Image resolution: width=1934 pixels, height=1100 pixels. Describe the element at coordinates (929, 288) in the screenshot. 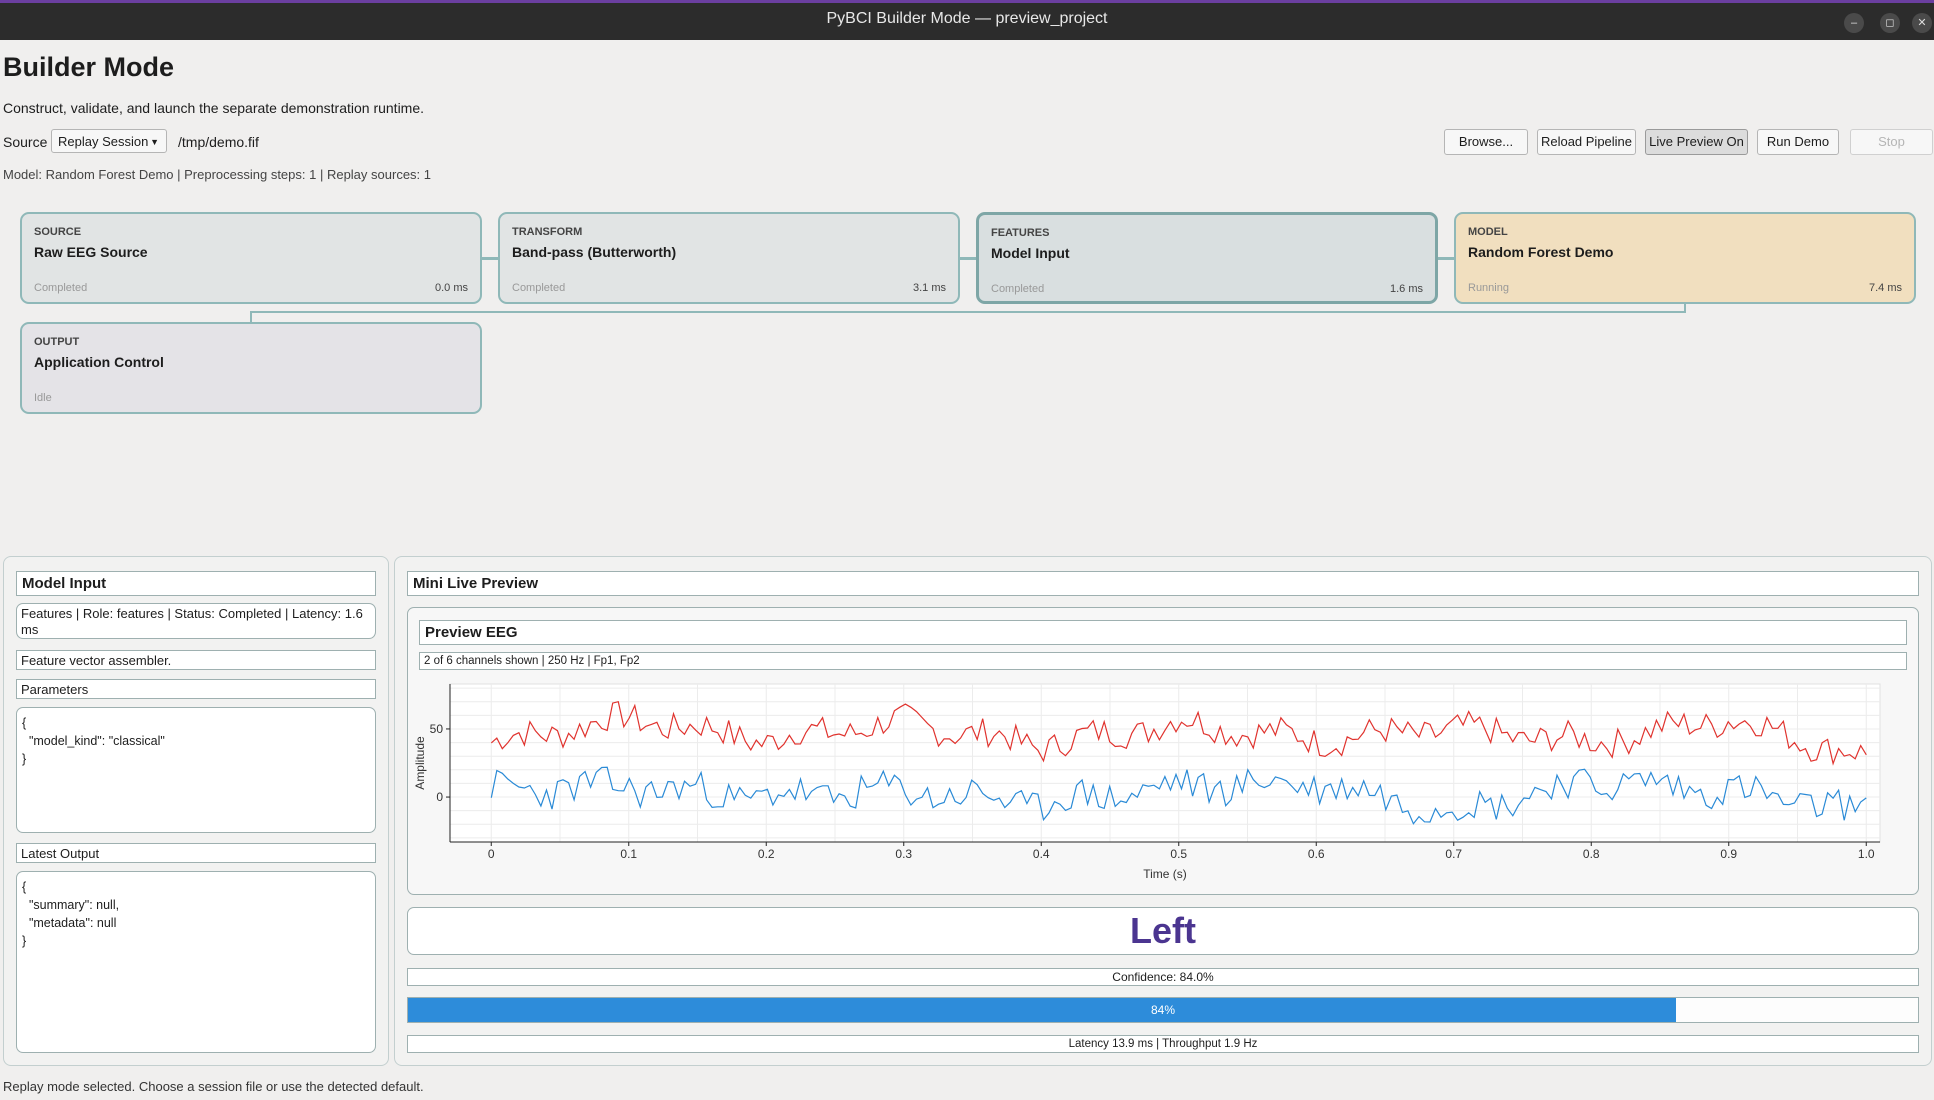

I see `node-latency: 3.1 ms` at that location.